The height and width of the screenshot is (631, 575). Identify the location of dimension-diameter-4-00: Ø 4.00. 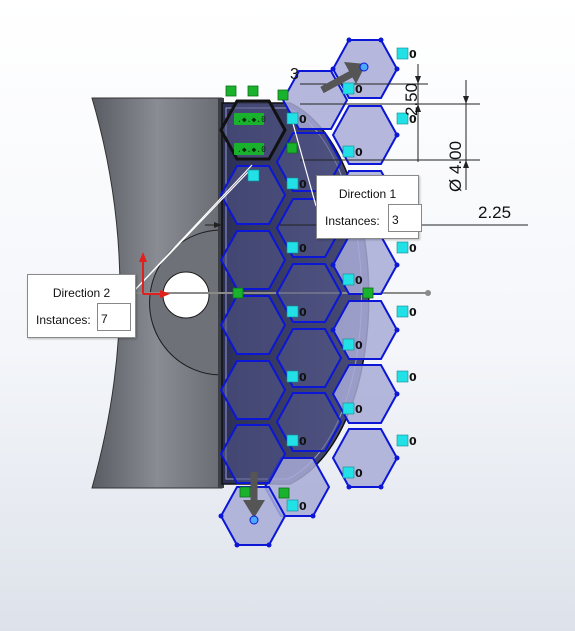
(455, 166).